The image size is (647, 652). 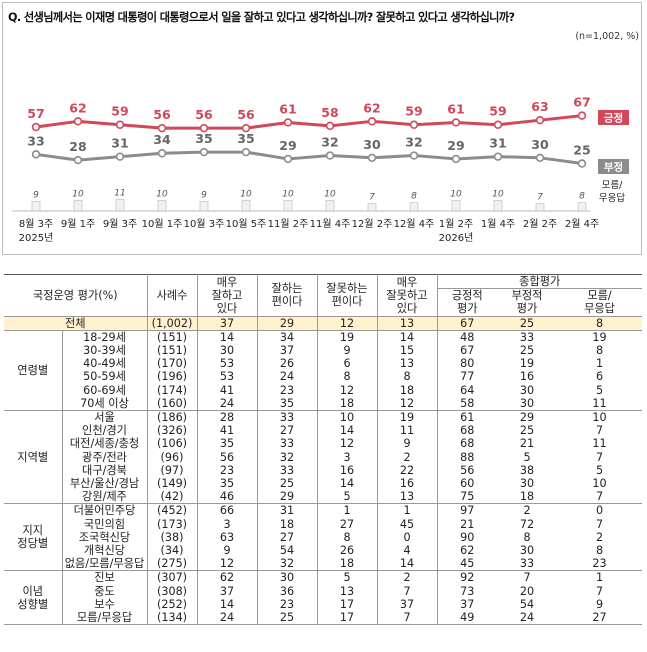 What do you see at coordinates (467, 418) in the screenshot?
I see `row-value: 61` at bounding box center [467, 418].